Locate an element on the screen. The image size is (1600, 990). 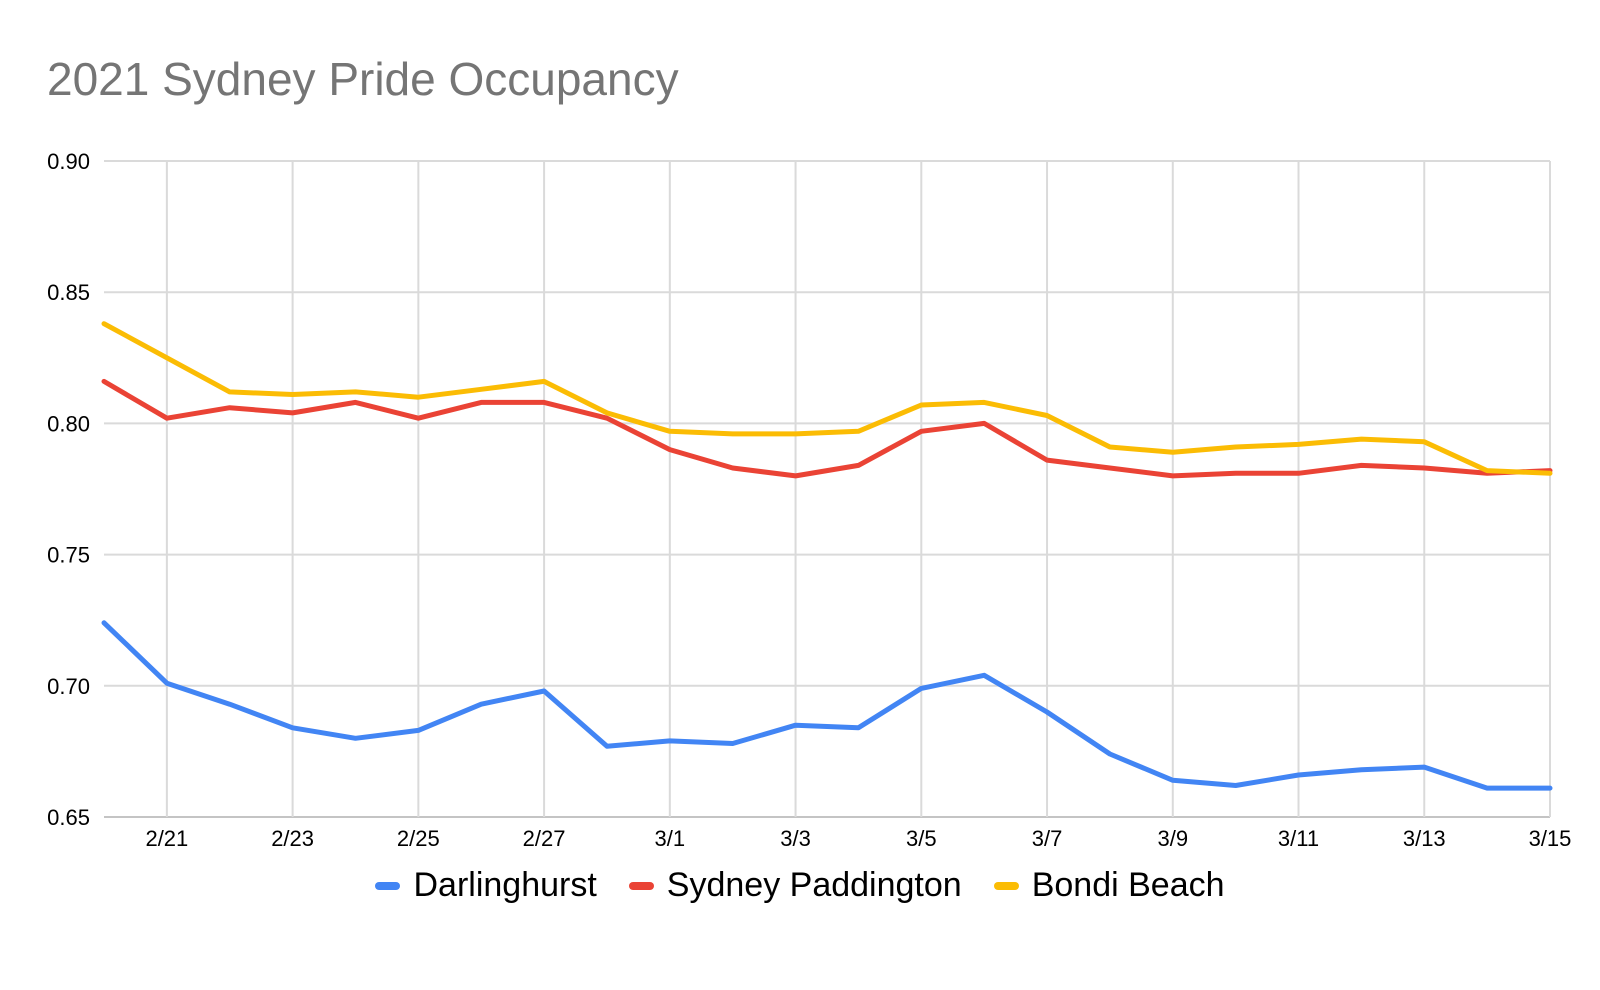
y-tick-label: 0.90 is located at coordinates (68, 161).